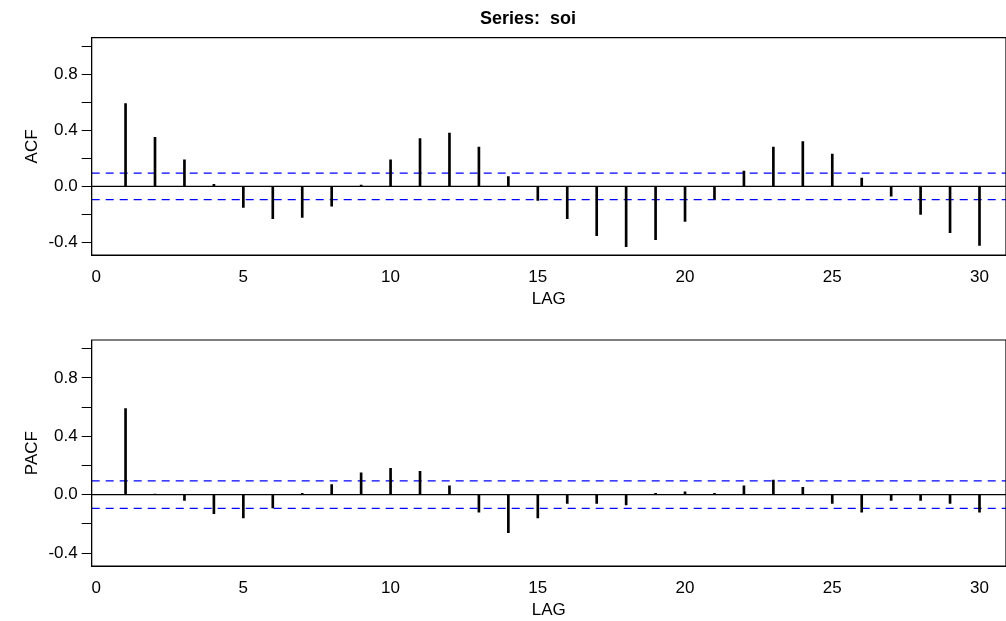  I want to click on chart-title: Series: soi, so click(528, 17).